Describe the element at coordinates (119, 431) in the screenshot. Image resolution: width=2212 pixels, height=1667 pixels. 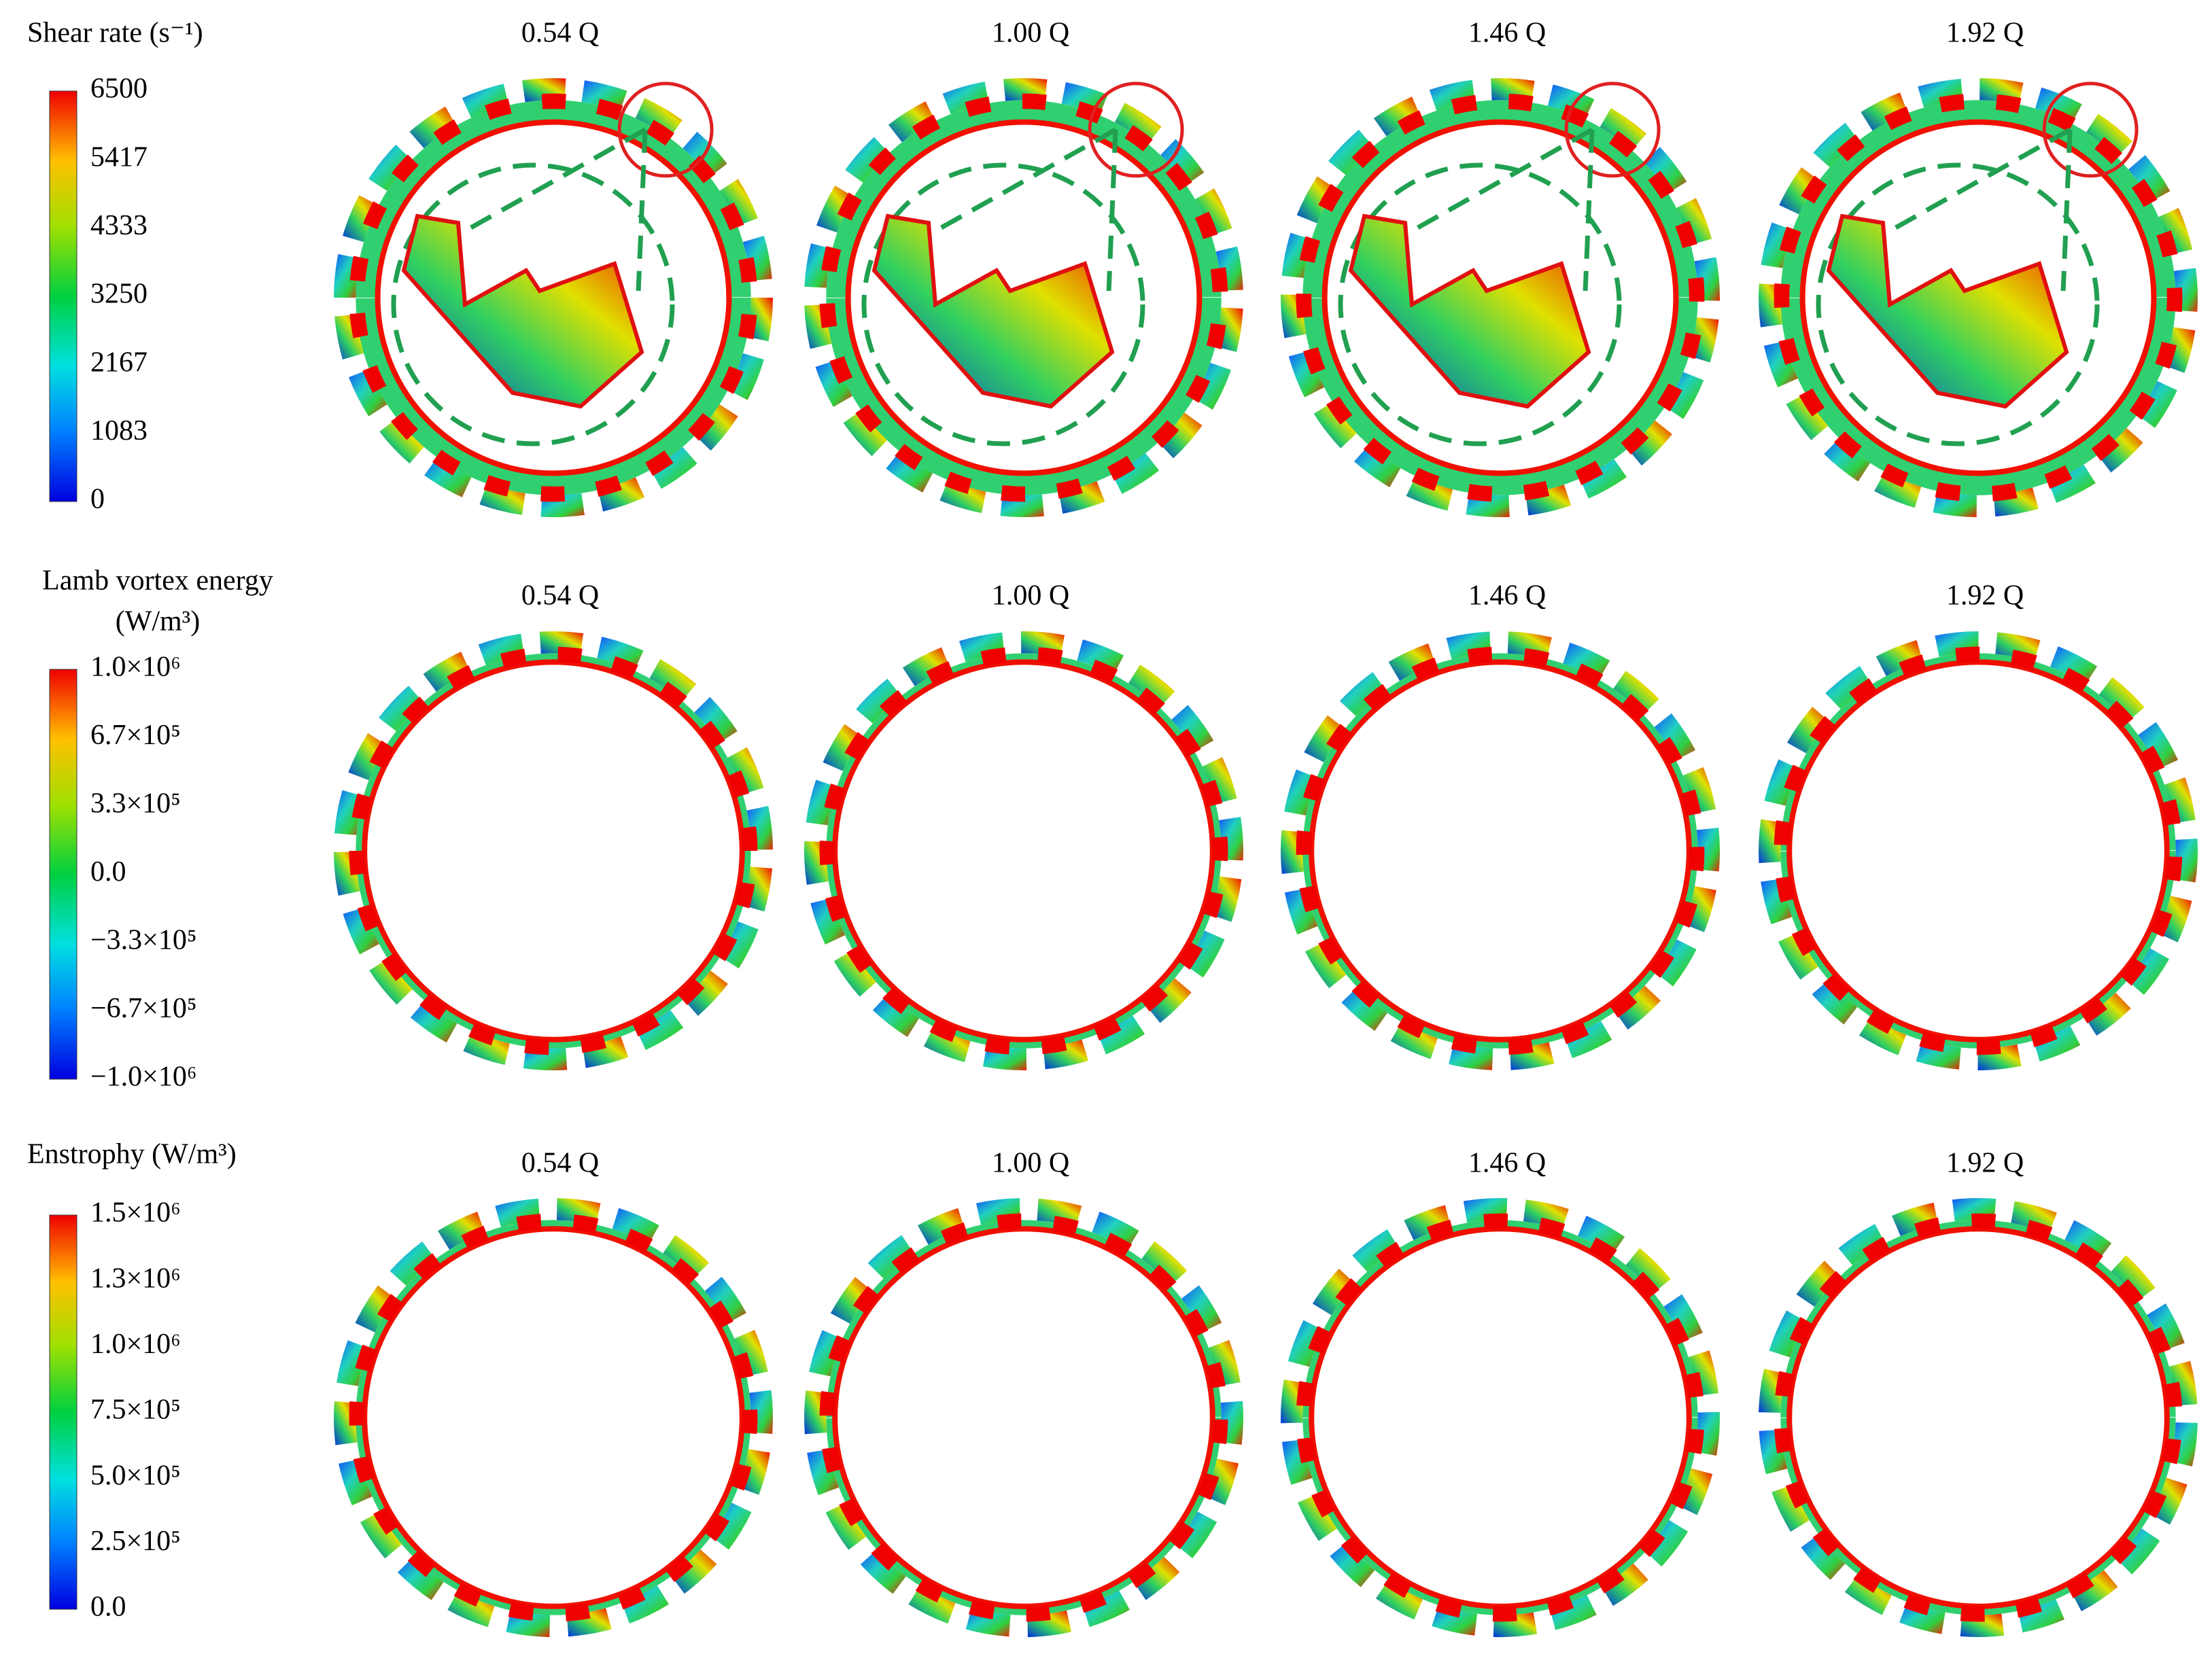
I see `colorbar-tick-label: 1083` at that location.